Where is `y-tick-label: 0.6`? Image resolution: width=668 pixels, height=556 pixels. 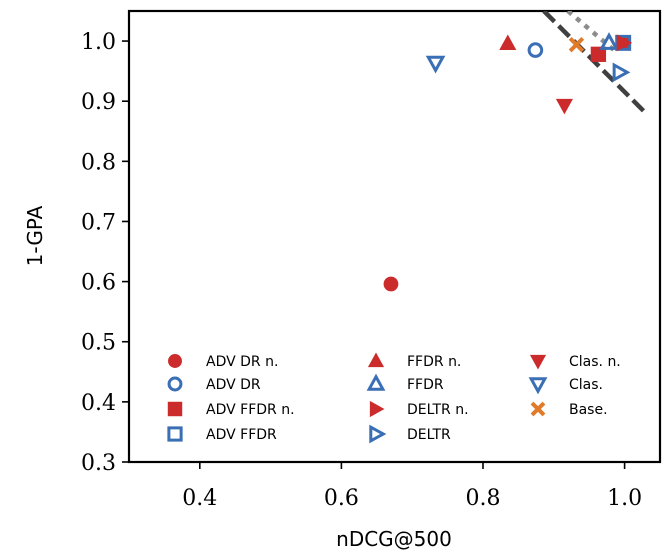 y-tick-label: 0.6 is located at coordinates (98, 283).